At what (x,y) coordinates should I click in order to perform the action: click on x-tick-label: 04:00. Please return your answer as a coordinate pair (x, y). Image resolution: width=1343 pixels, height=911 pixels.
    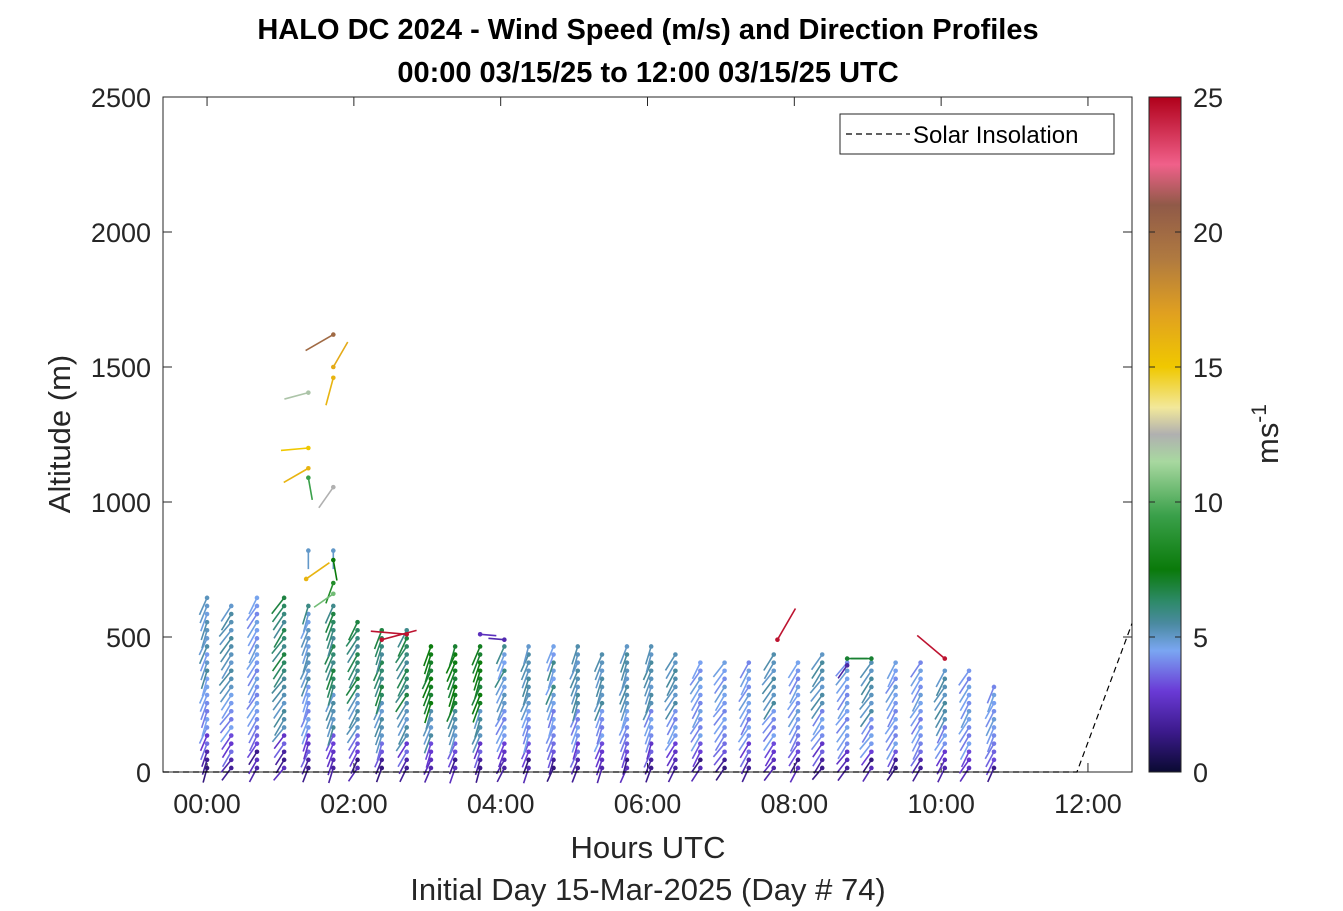
    Looking at the image, I should click on (501, 804).